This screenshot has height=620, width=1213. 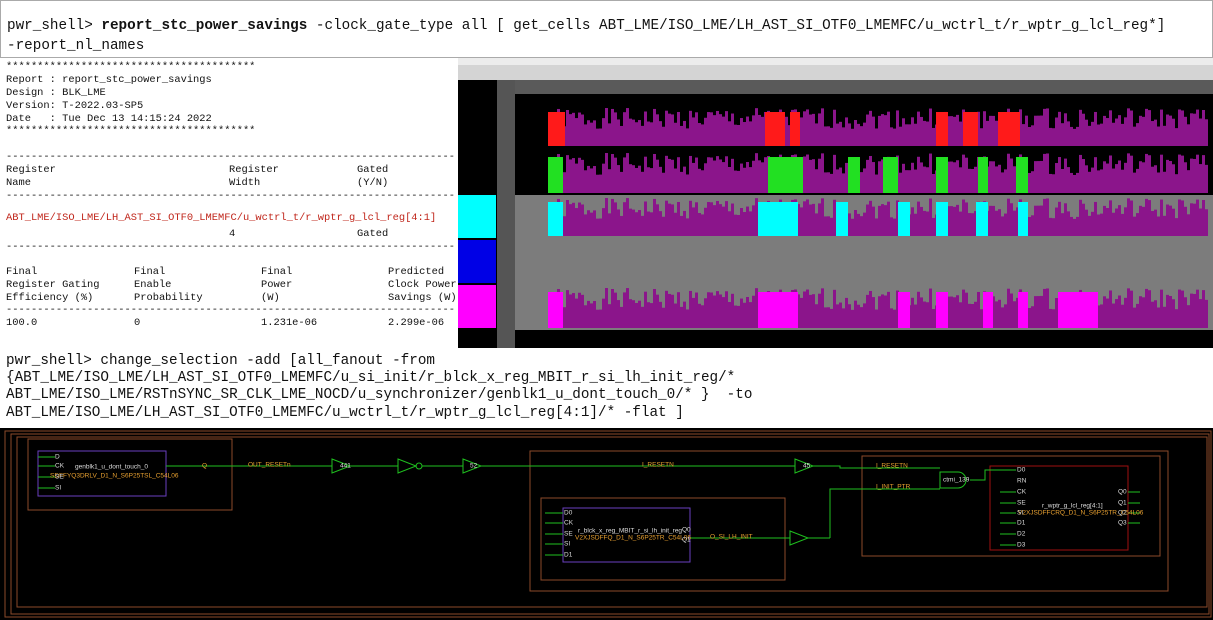 I want to click on pin: D2, so click(x=1021, y=534).